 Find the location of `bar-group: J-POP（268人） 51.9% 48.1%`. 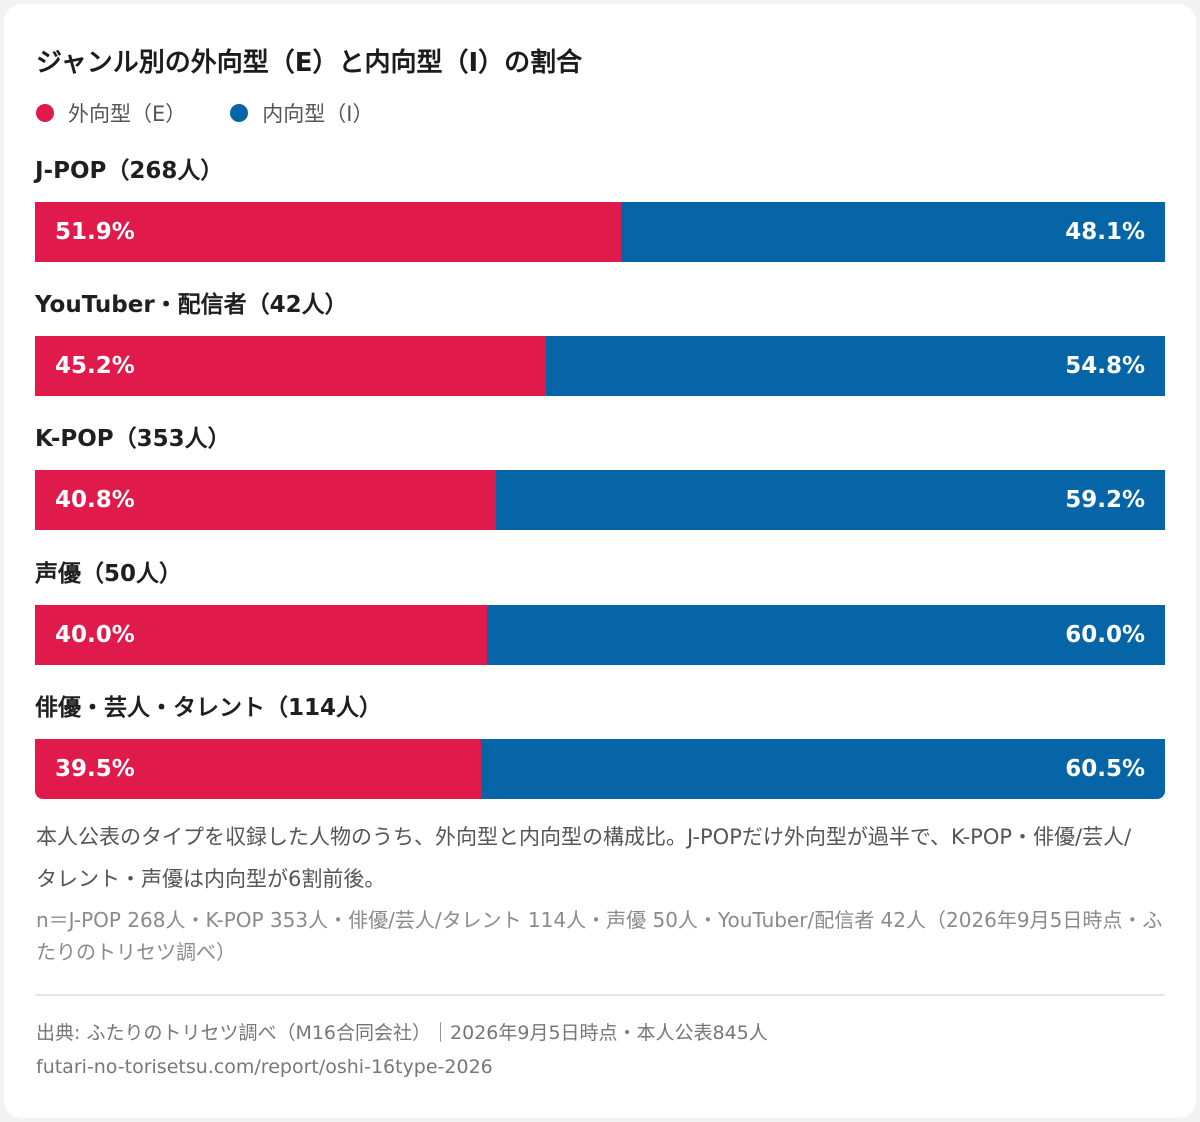

bar-group: J-POP（268人） 51.9% 48.1% is located at coordinates (600, 208).